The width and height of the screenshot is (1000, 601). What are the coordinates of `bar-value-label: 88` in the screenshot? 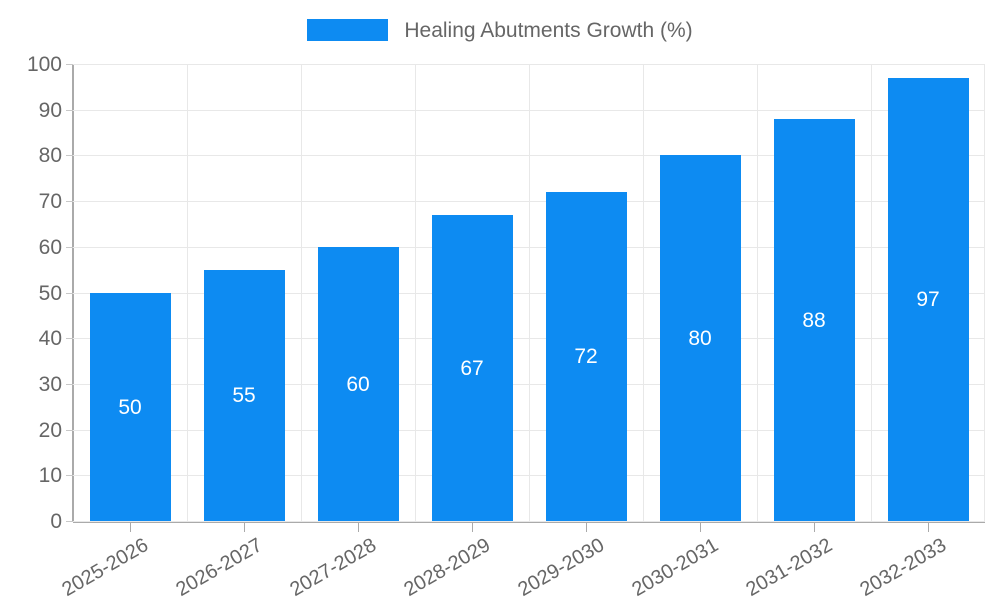 It's located at (814, 320).